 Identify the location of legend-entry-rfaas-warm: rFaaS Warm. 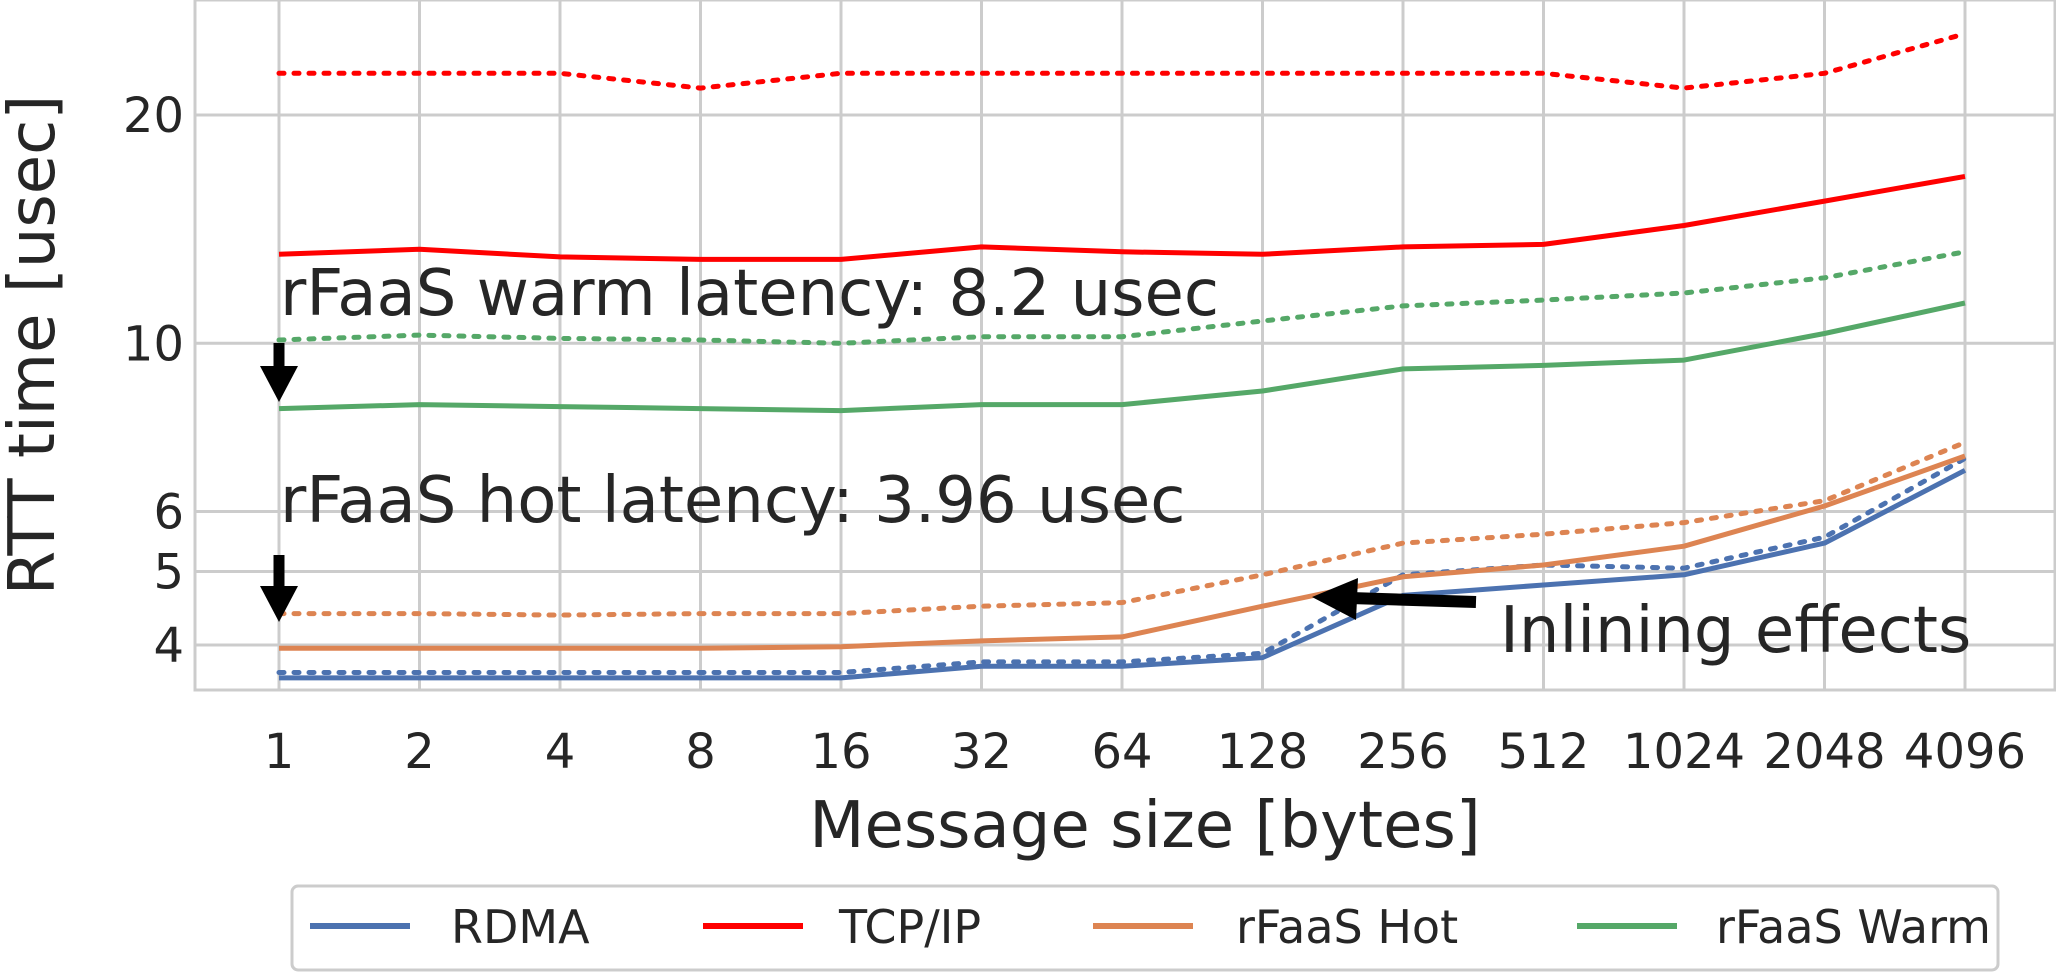
(1784, 927).